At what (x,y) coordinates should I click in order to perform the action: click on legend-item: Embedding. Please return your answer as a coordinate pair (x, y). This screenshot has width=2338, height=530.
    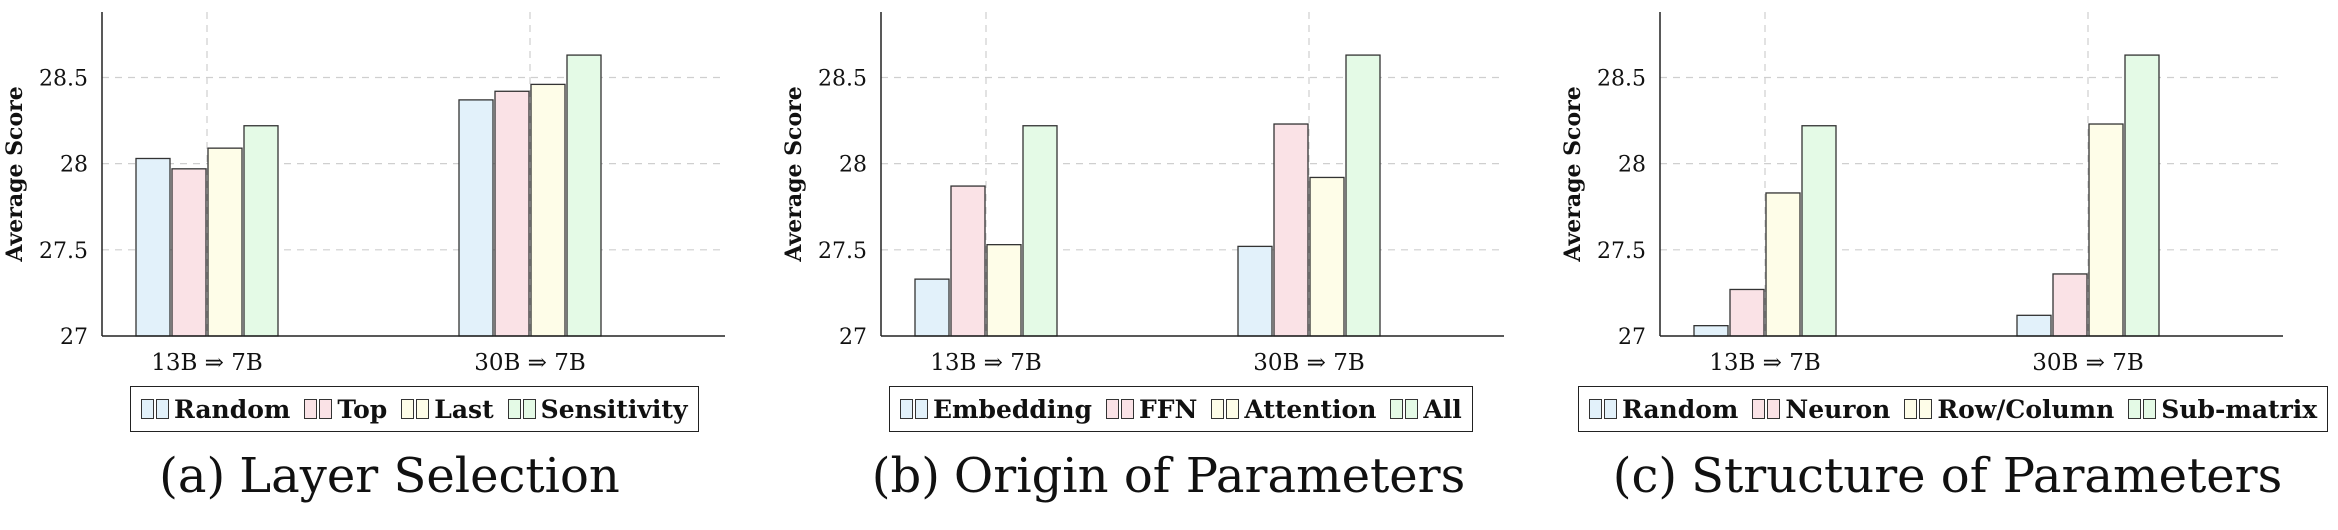
    Looking at the image, I should click on (996, 409).